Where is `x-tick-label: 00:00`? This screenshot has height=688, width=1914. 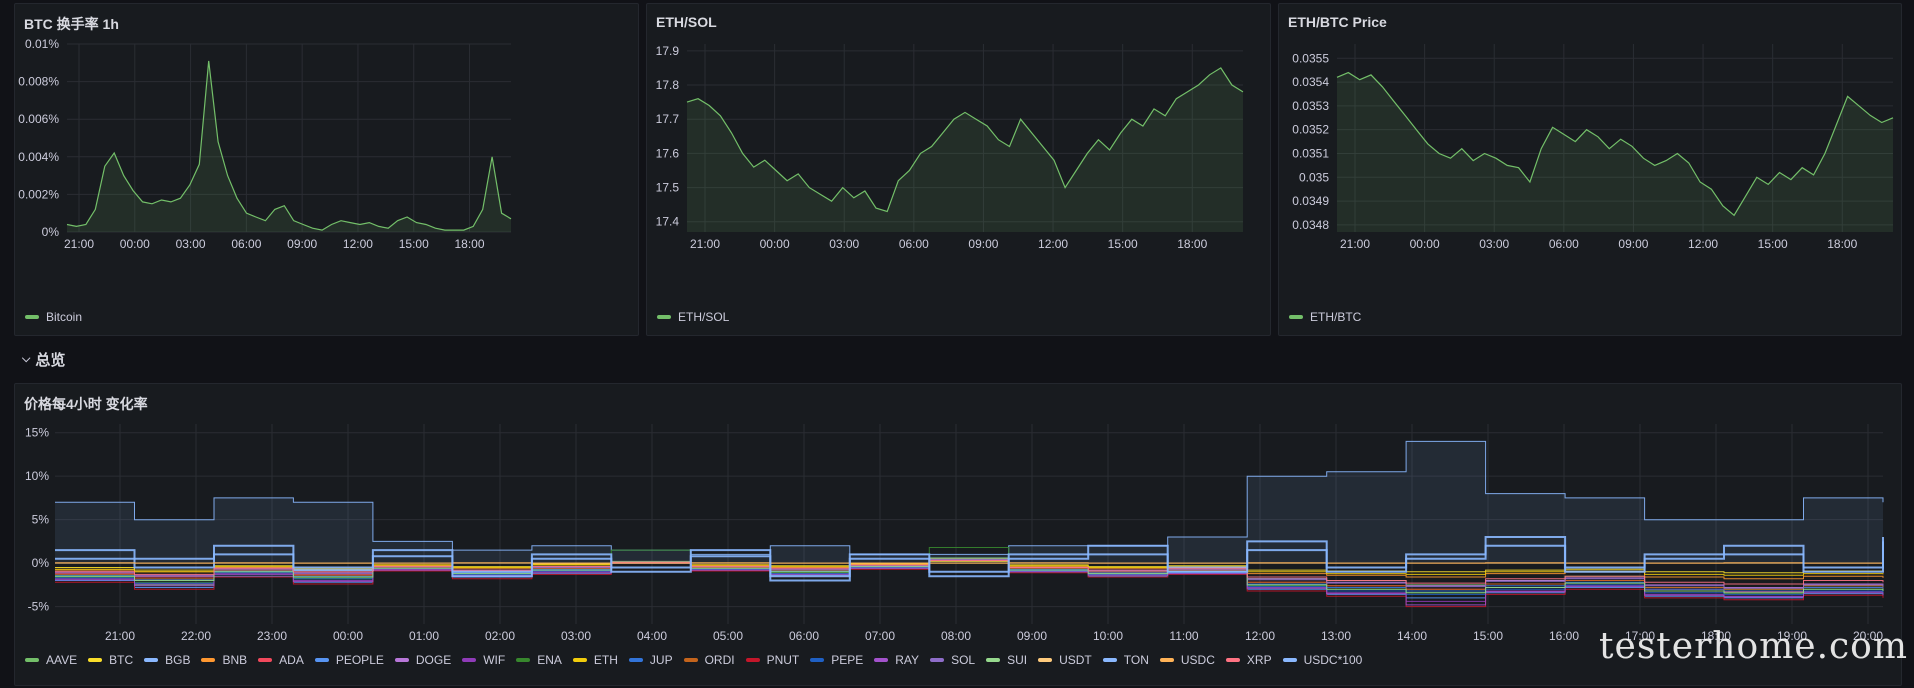 x-tick-label: 00:00 is located at coordinates (1425, 244).